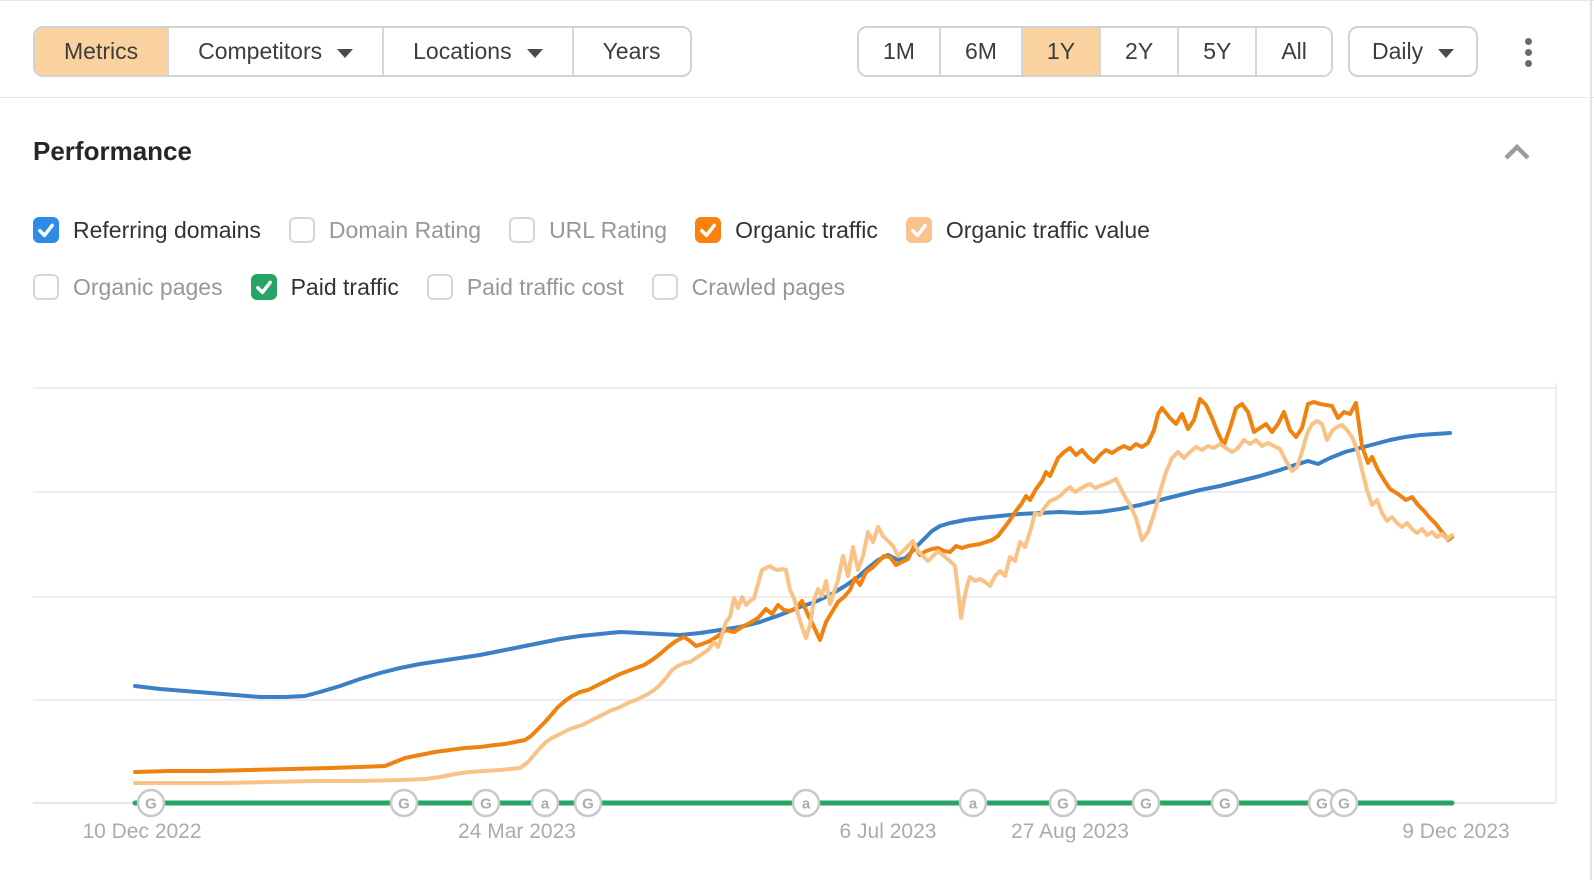 The width and height of the screenshot is (1594, 885). I want to click on range-1y: 1Y, so click(1060, 51).